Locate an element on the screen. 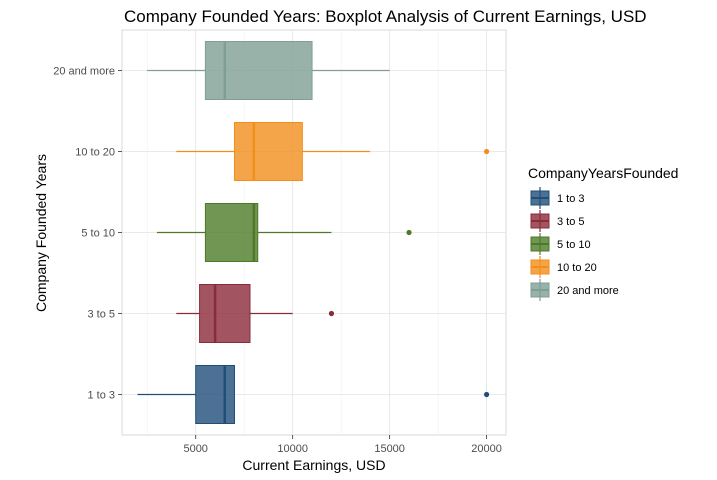 The image size is (717, 480). y-axis-title: Company Founded Years is located at coordinates (41, 233).